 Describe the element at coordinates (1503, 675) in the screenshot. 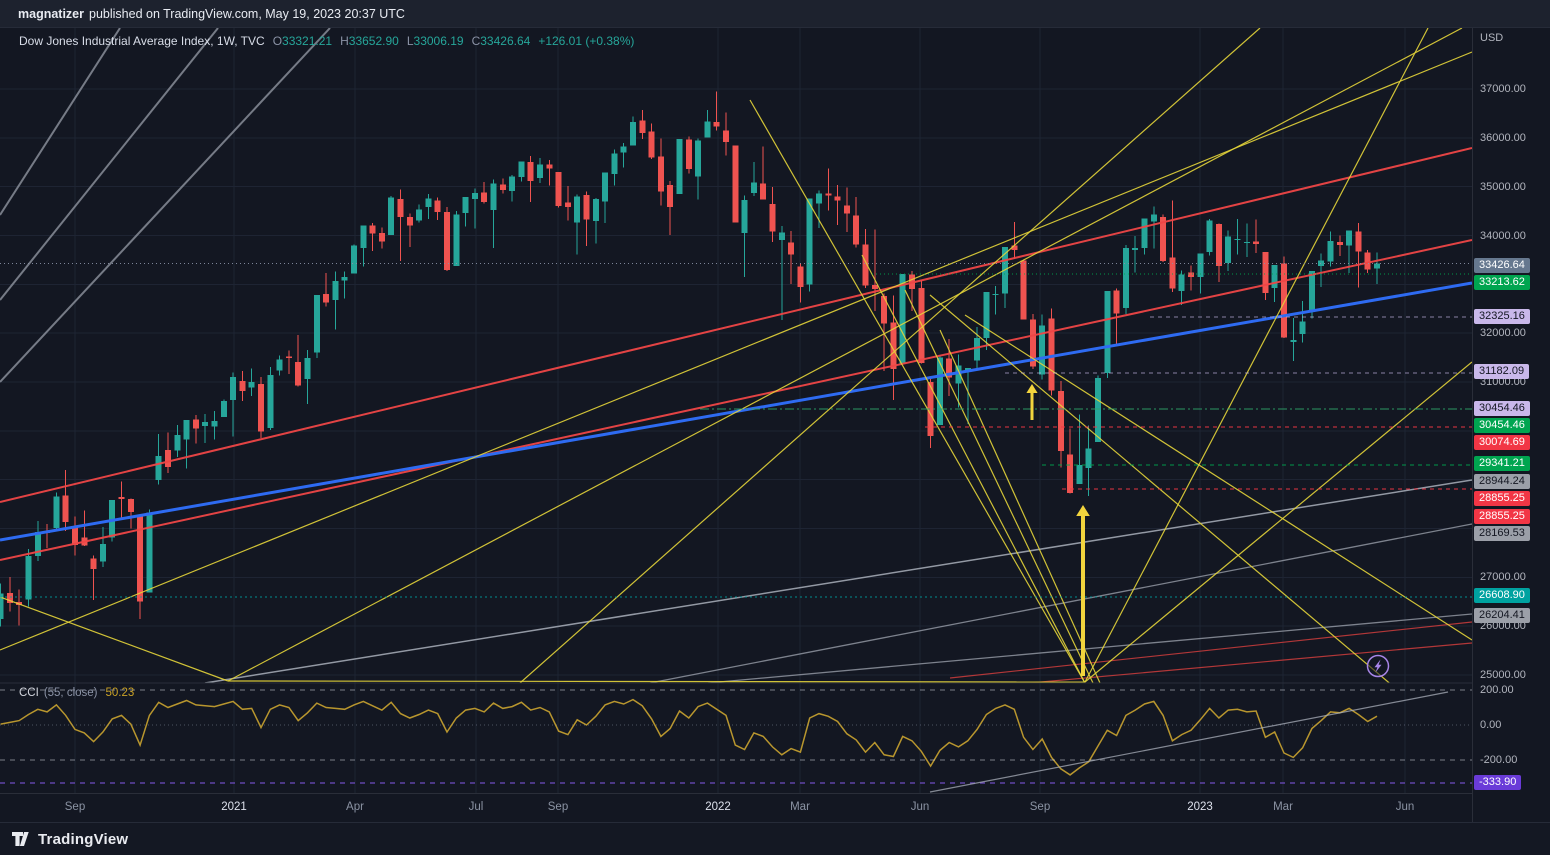

I see `price-axis-label: 25000.00` at that location.